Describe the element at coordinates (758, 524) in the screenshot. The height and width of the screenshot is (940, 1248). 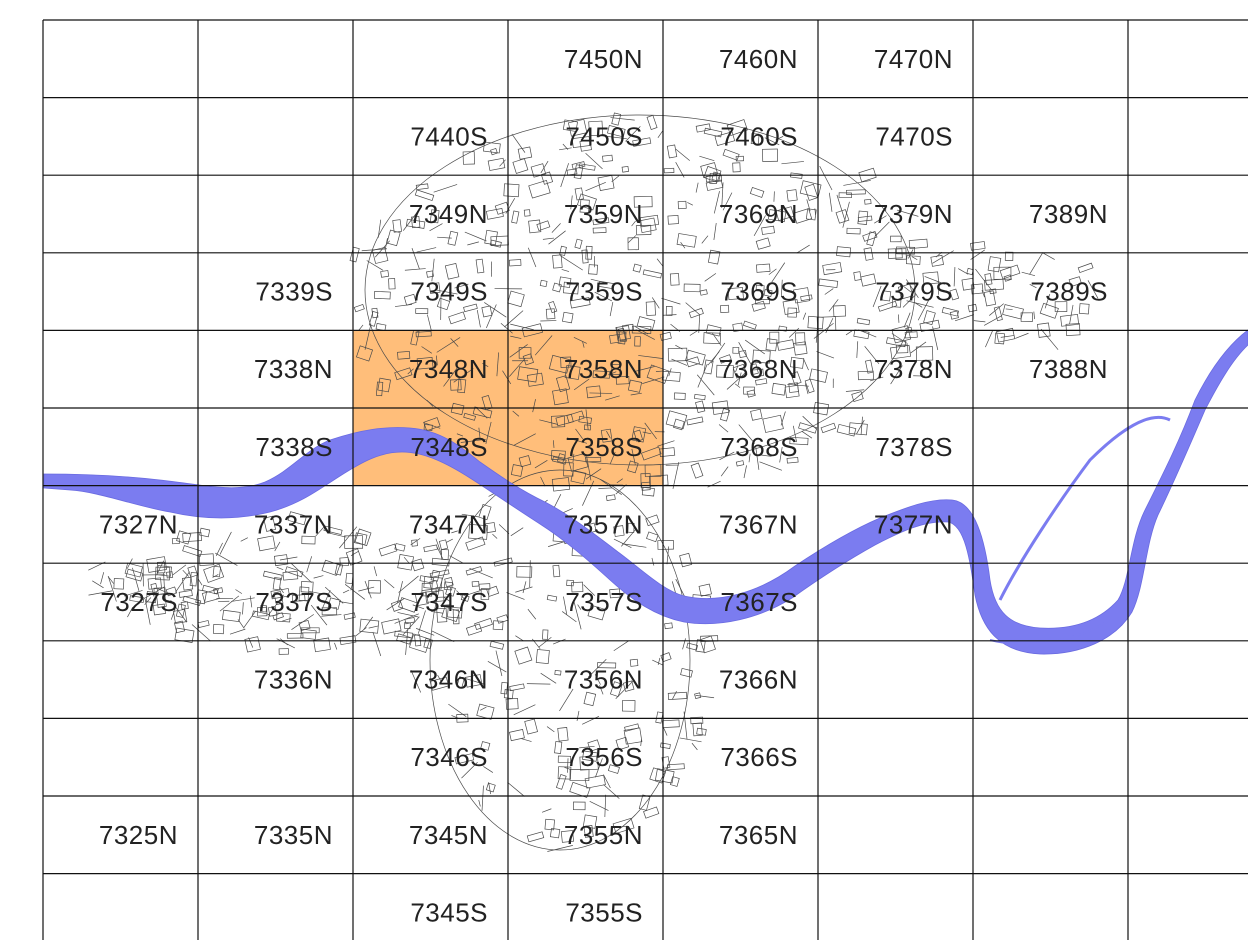
I see `sheet-label: 7367N` at that location.